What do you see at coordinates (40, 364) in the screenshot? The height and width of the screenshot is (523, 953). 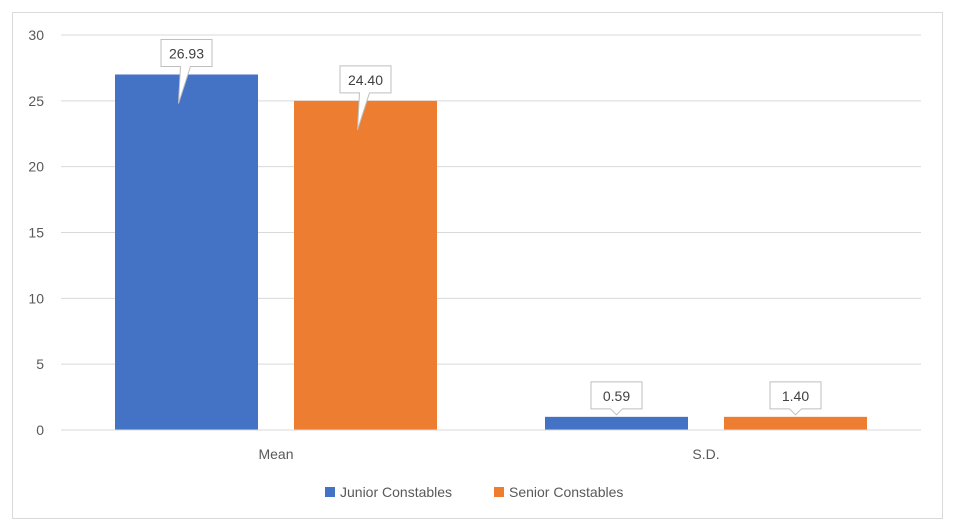 I see `y-tick-label: 5` at bounding box center [40, 364].